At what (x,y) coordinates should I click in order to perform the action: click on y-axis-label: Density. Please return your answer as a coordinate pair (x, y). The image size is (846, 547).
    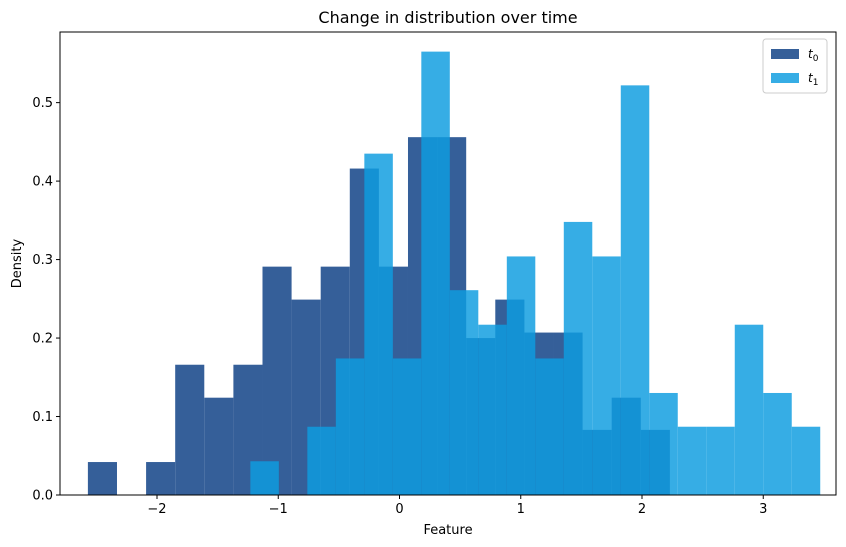
    Looking at the image, I should click on (17, 263).